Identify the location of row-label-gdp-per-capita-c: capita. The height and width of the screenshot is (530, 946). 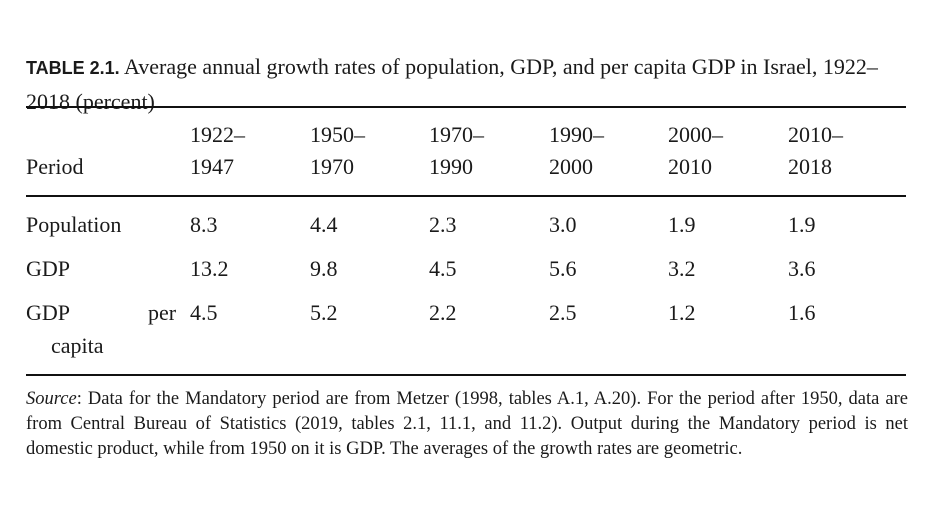
(77, 345).